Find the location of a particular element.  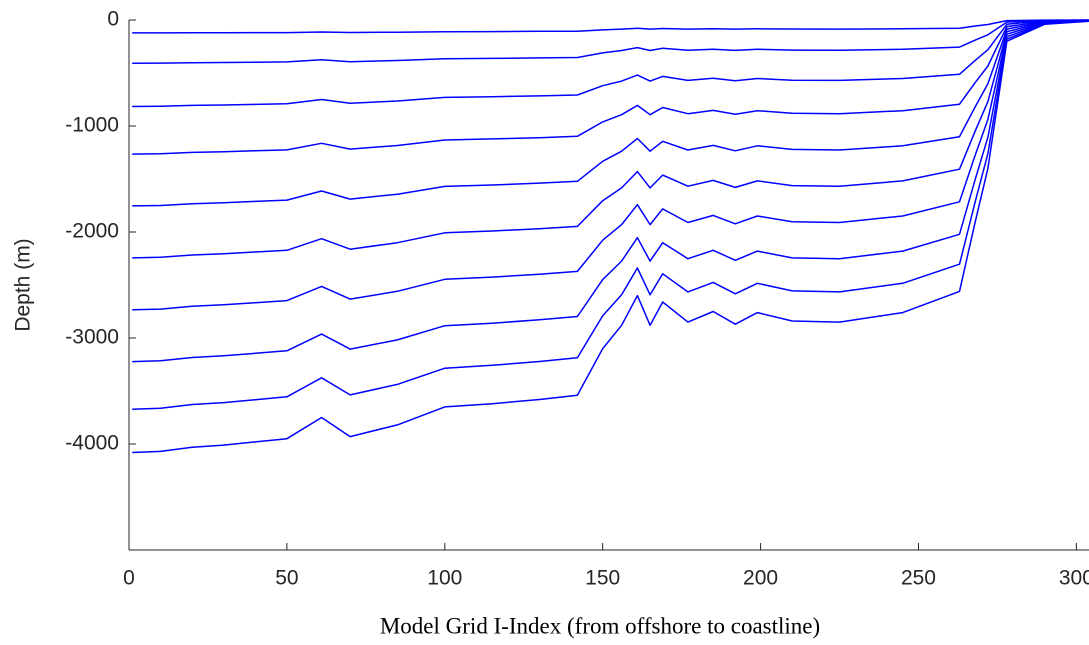

y-tick-label: -4000 is located at coordinates (92, 443).